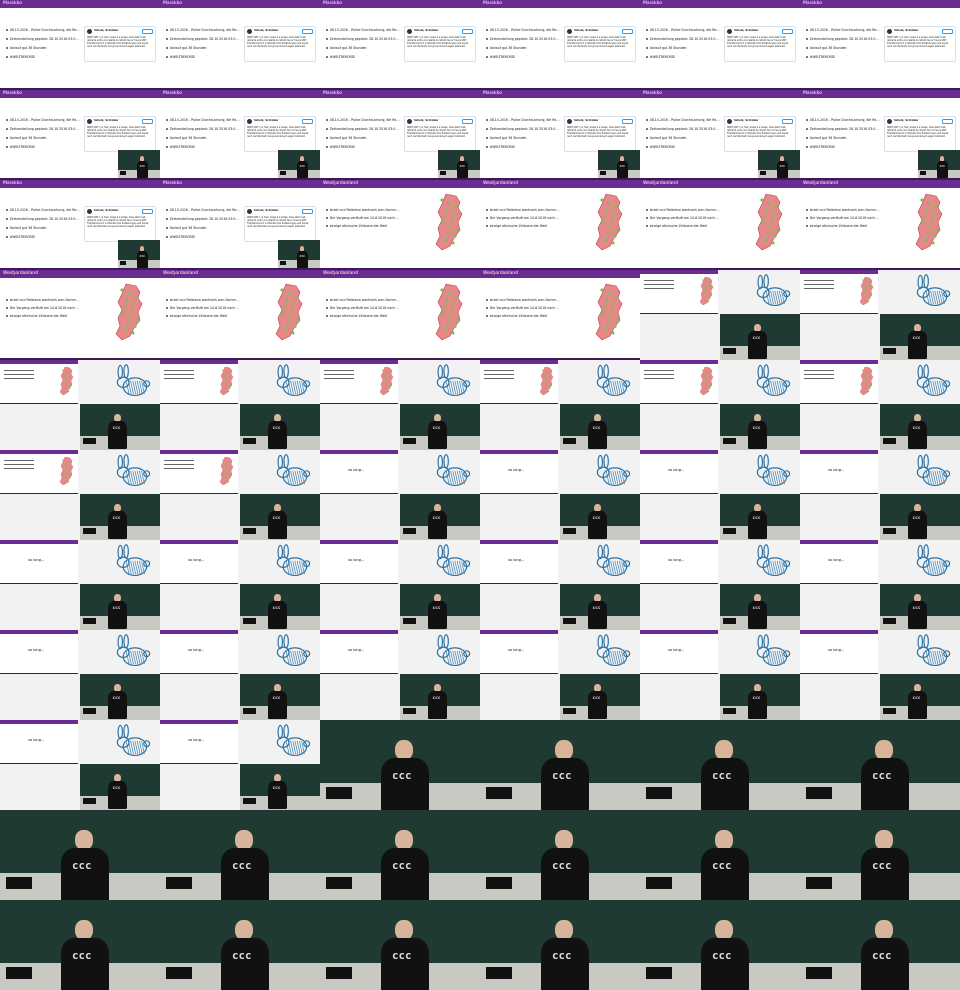  What do you see at coordinates (66, 473) in the screenshot?
I see `map` at bounding box center [66, 473].